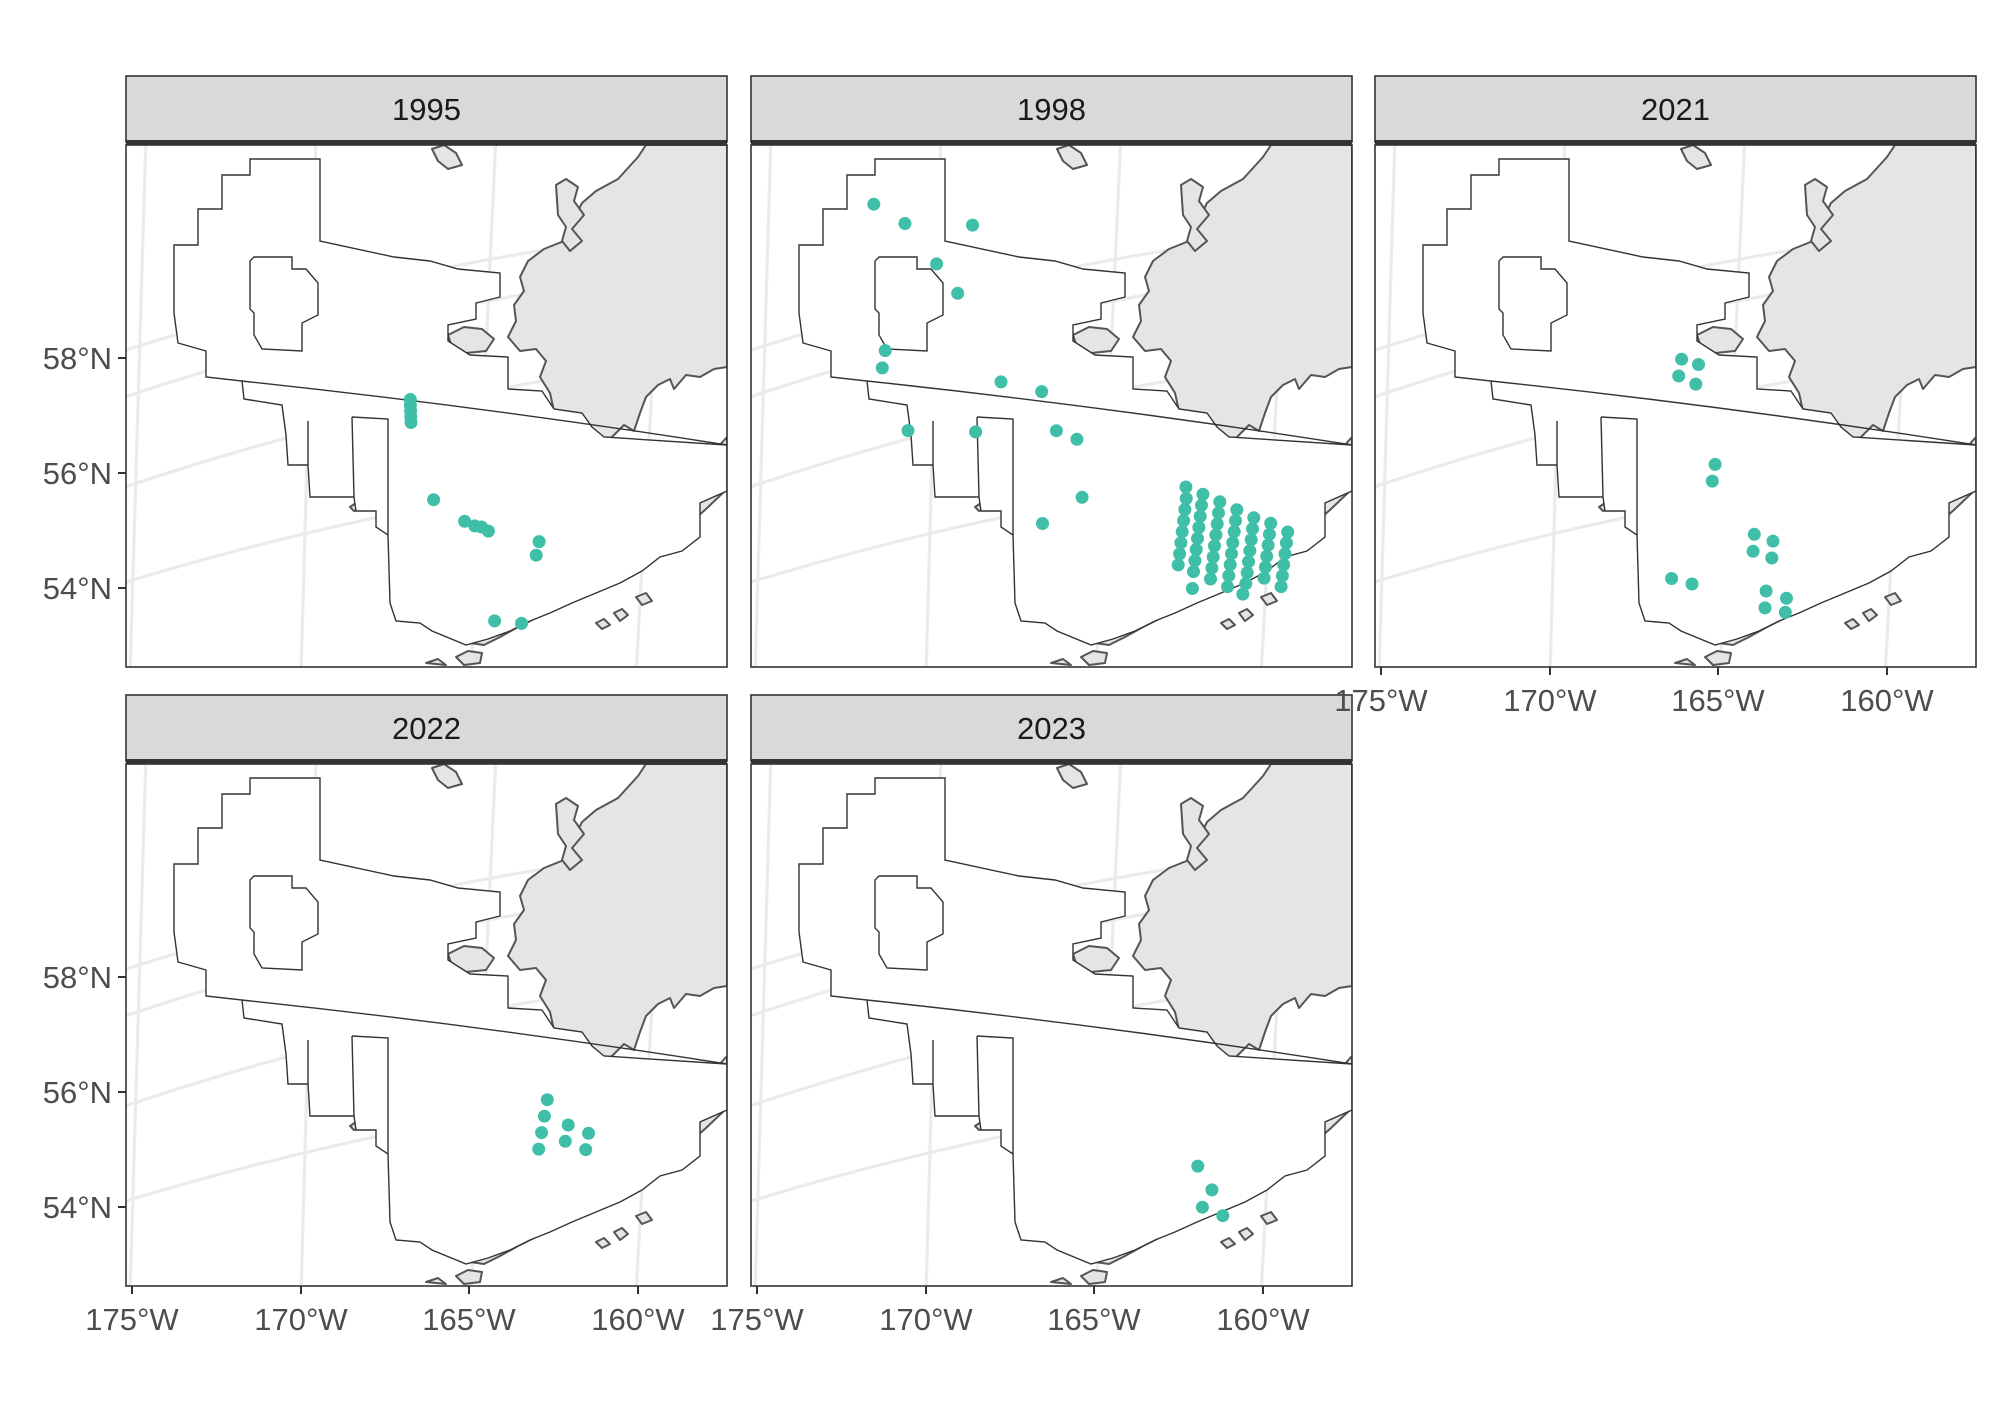  What do you see at coordinates (77, 1207) in the screenshot?
I see `lat-tick-label: 54°N` at bounding box center [77, 1207].